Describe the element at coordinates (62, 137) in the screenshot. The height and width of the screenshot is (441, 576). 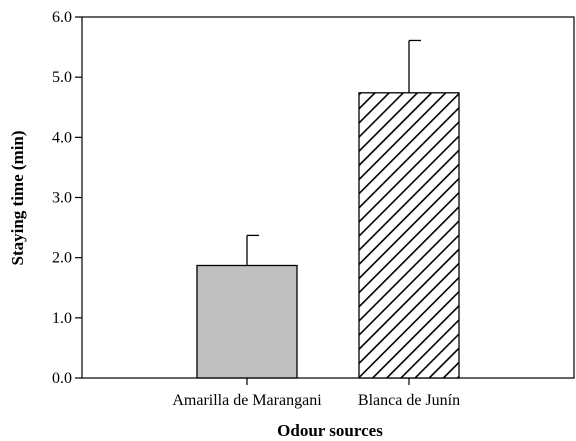
I see `y-tick-label: 4.0` at that location.